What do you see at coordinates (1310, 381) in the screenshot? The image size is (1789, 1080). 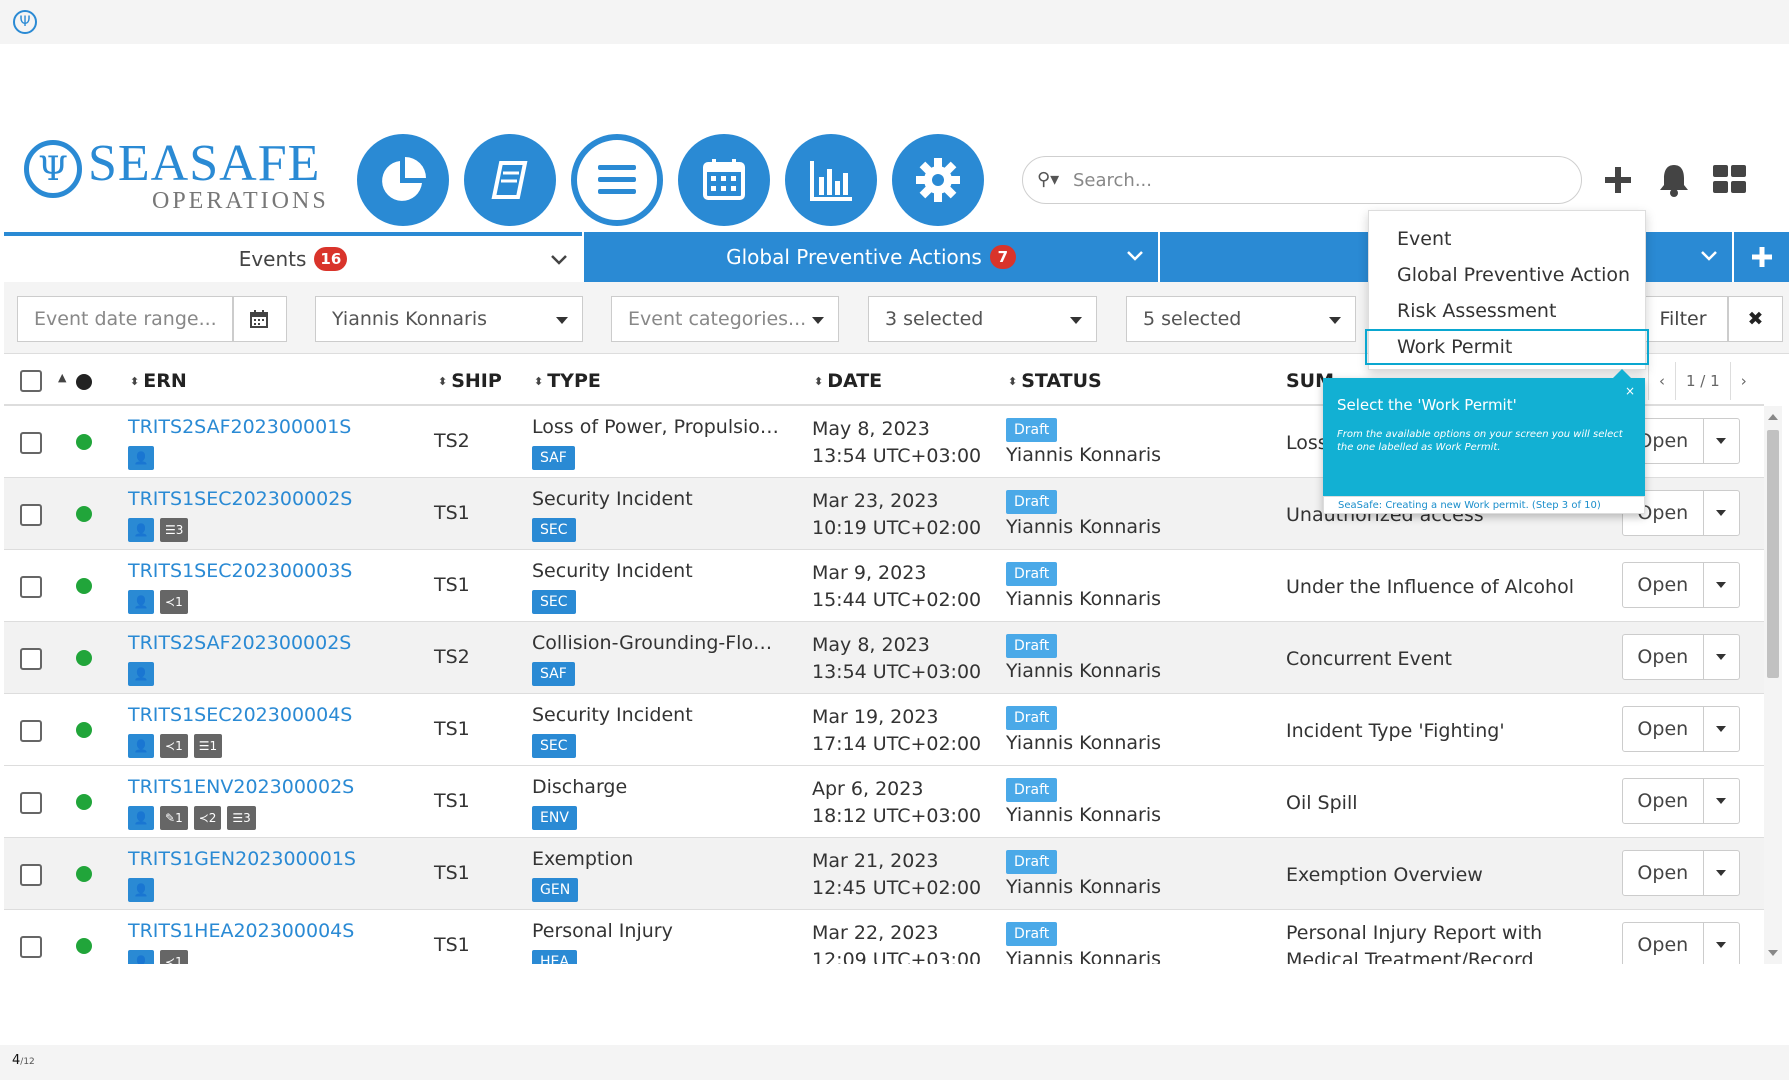 I see `summary-header: SUM` at bounding box center [1310, 381].